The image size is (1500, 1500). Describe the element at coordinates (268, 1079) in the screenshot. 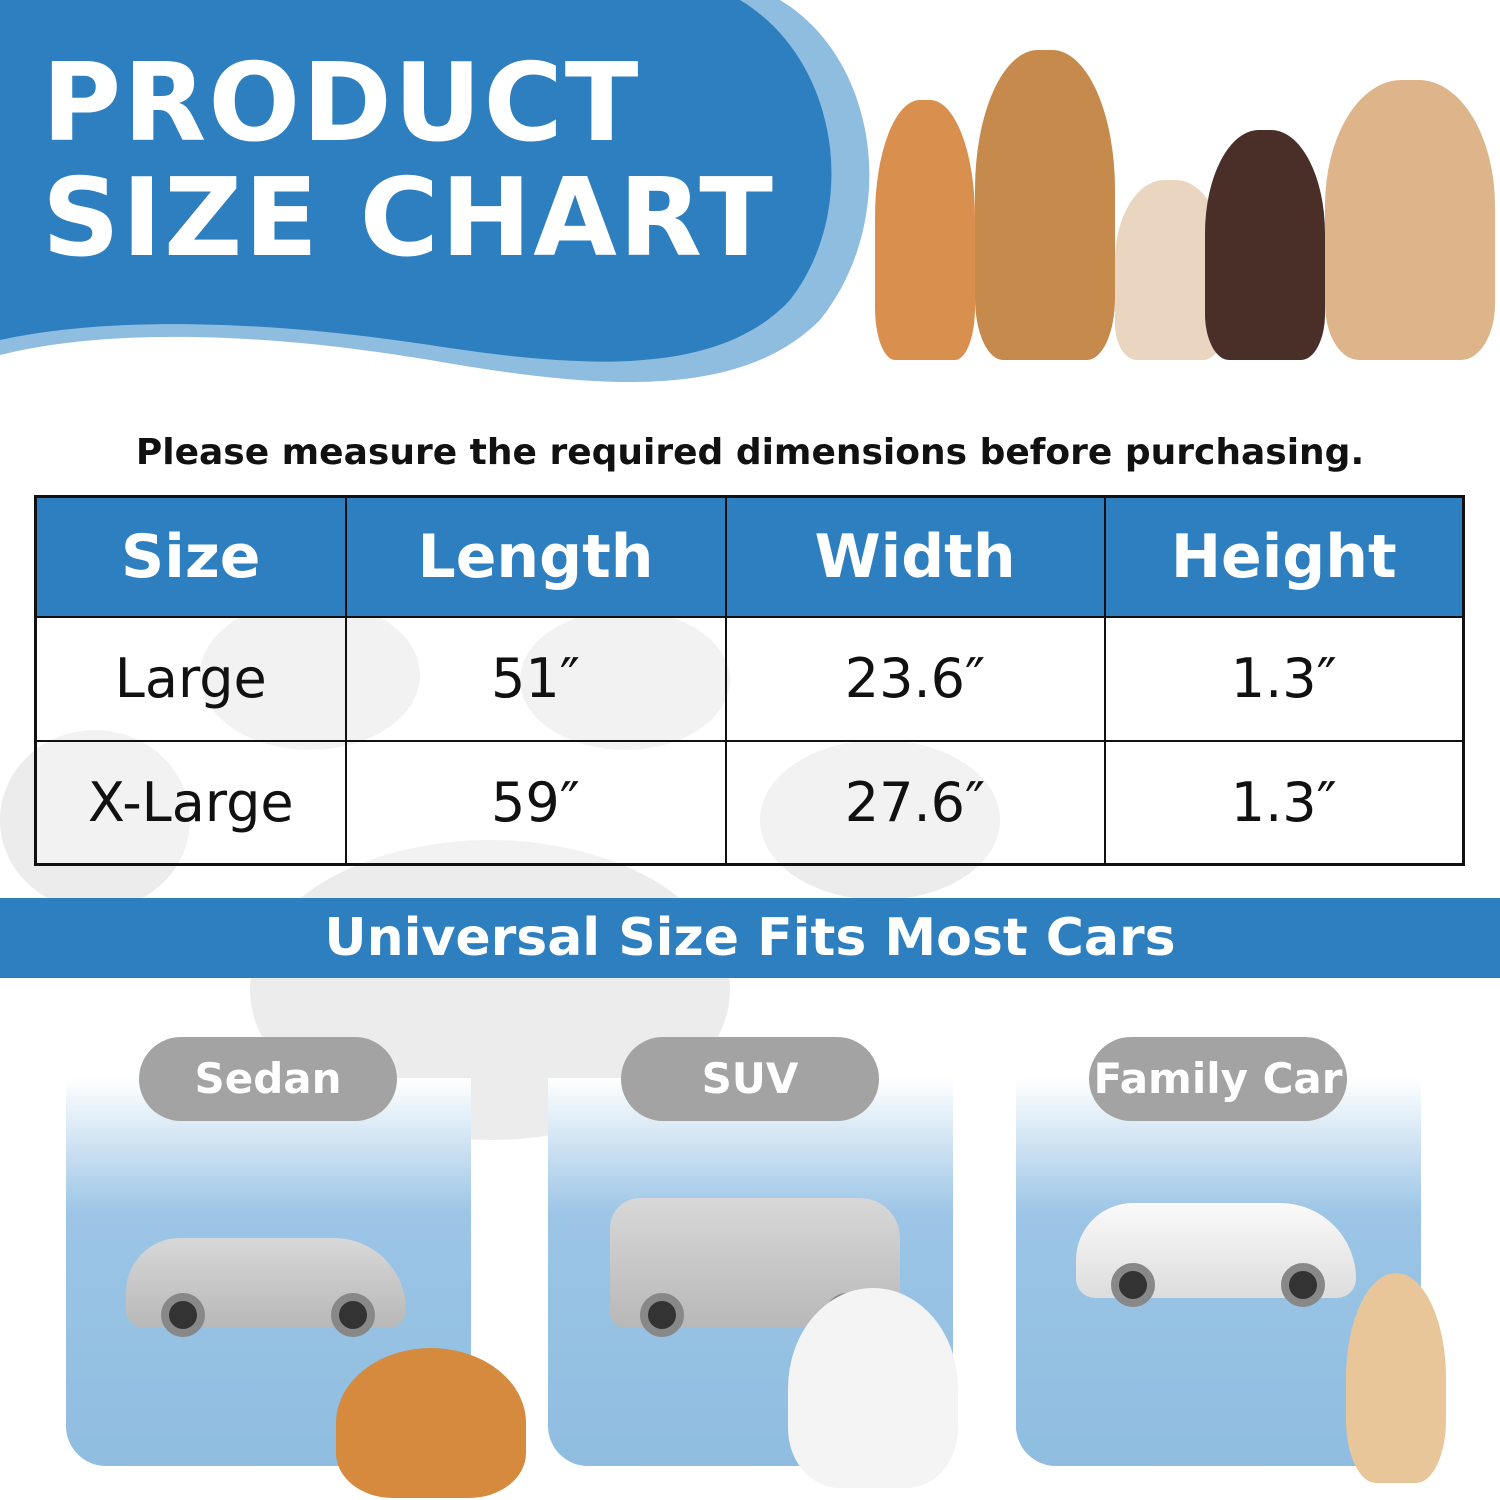

I see `label-sedan: Sedan` at that location.